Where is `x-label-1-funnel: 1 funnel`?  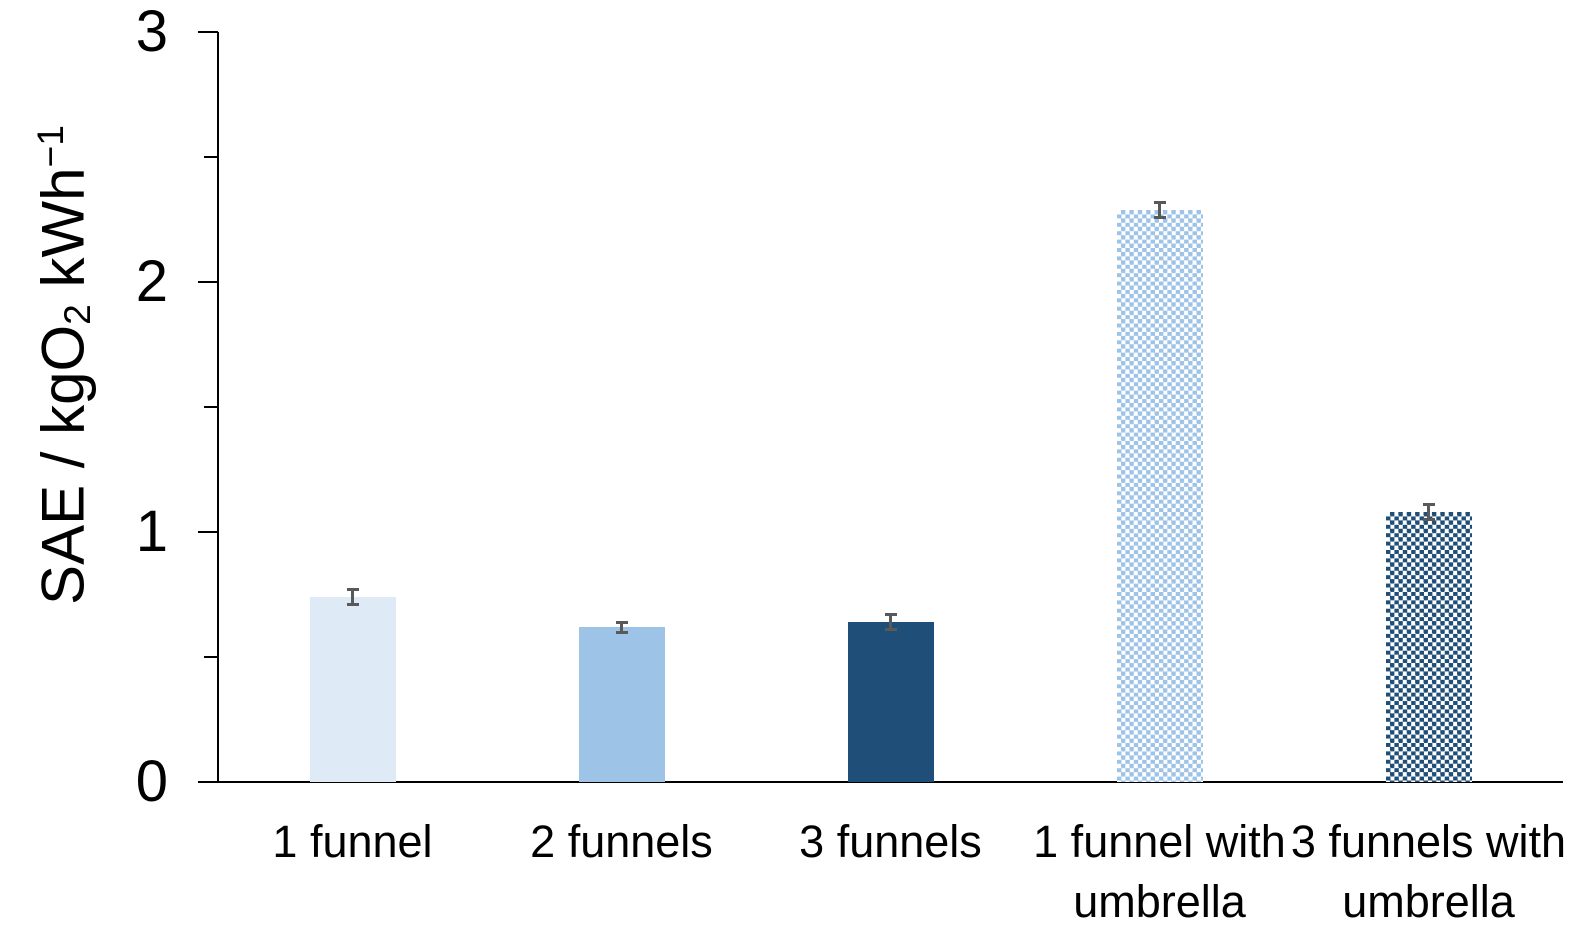 x-label-1-funnel: 1 funnel is located at coordinates (353, 842).